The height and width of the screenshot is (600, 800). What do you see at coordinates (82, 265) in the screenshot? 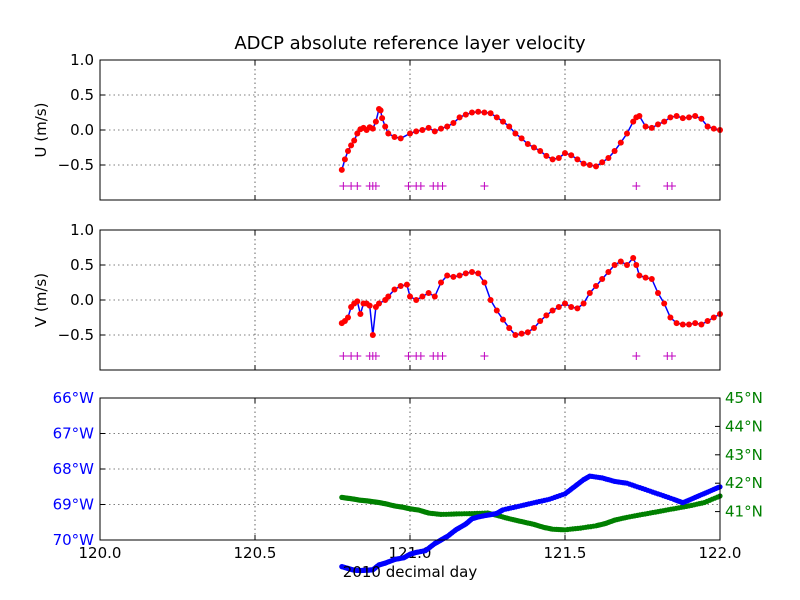
I see `y-tick-label: 0.5` at bounding box center [82, 265].